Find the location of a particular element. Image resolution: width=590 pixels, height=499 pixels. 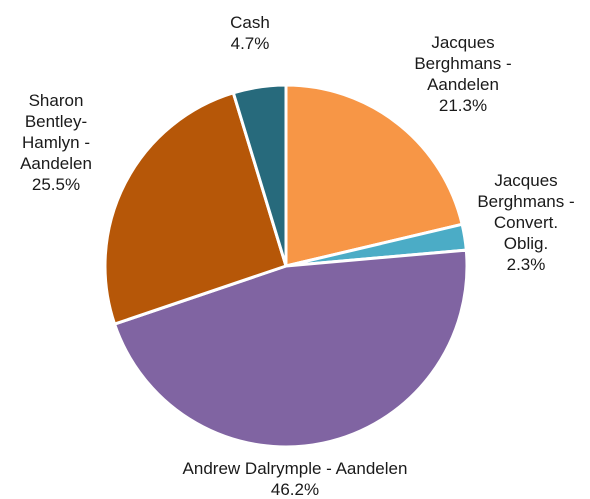

slice-label-sharon-bentley-hamlyn: Sharon Bentley- Hamlyn - Aandelen 25.5% is located at coordinates (56, 142).